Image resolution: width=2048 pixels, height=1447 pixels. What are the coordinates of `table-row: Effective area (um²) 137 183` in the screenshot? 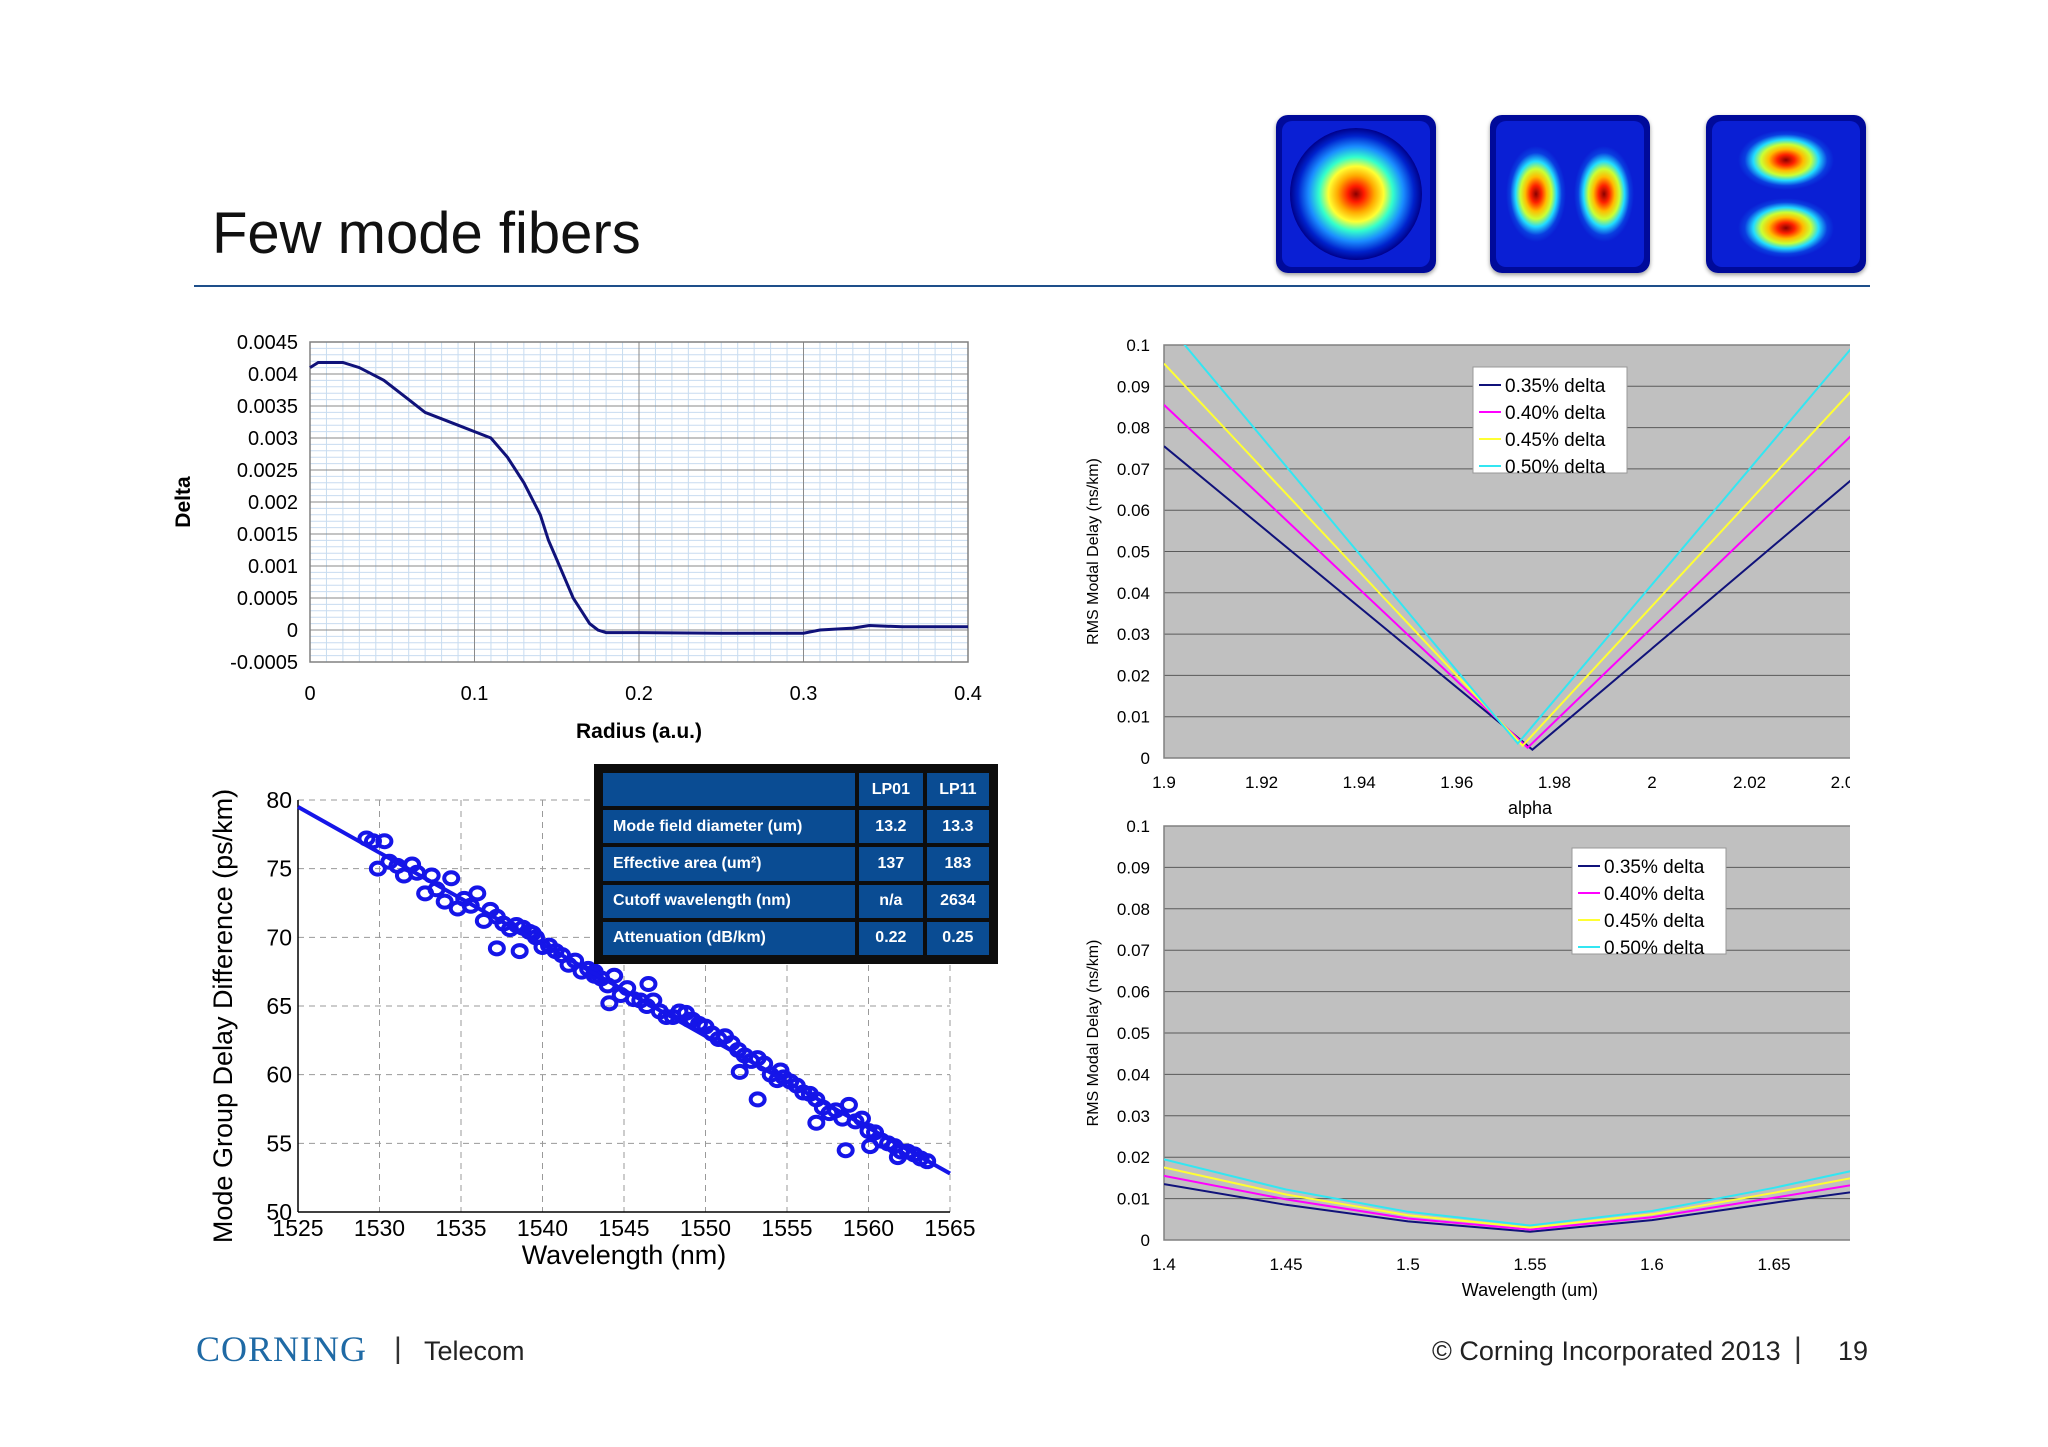 It's located at (796, 864).